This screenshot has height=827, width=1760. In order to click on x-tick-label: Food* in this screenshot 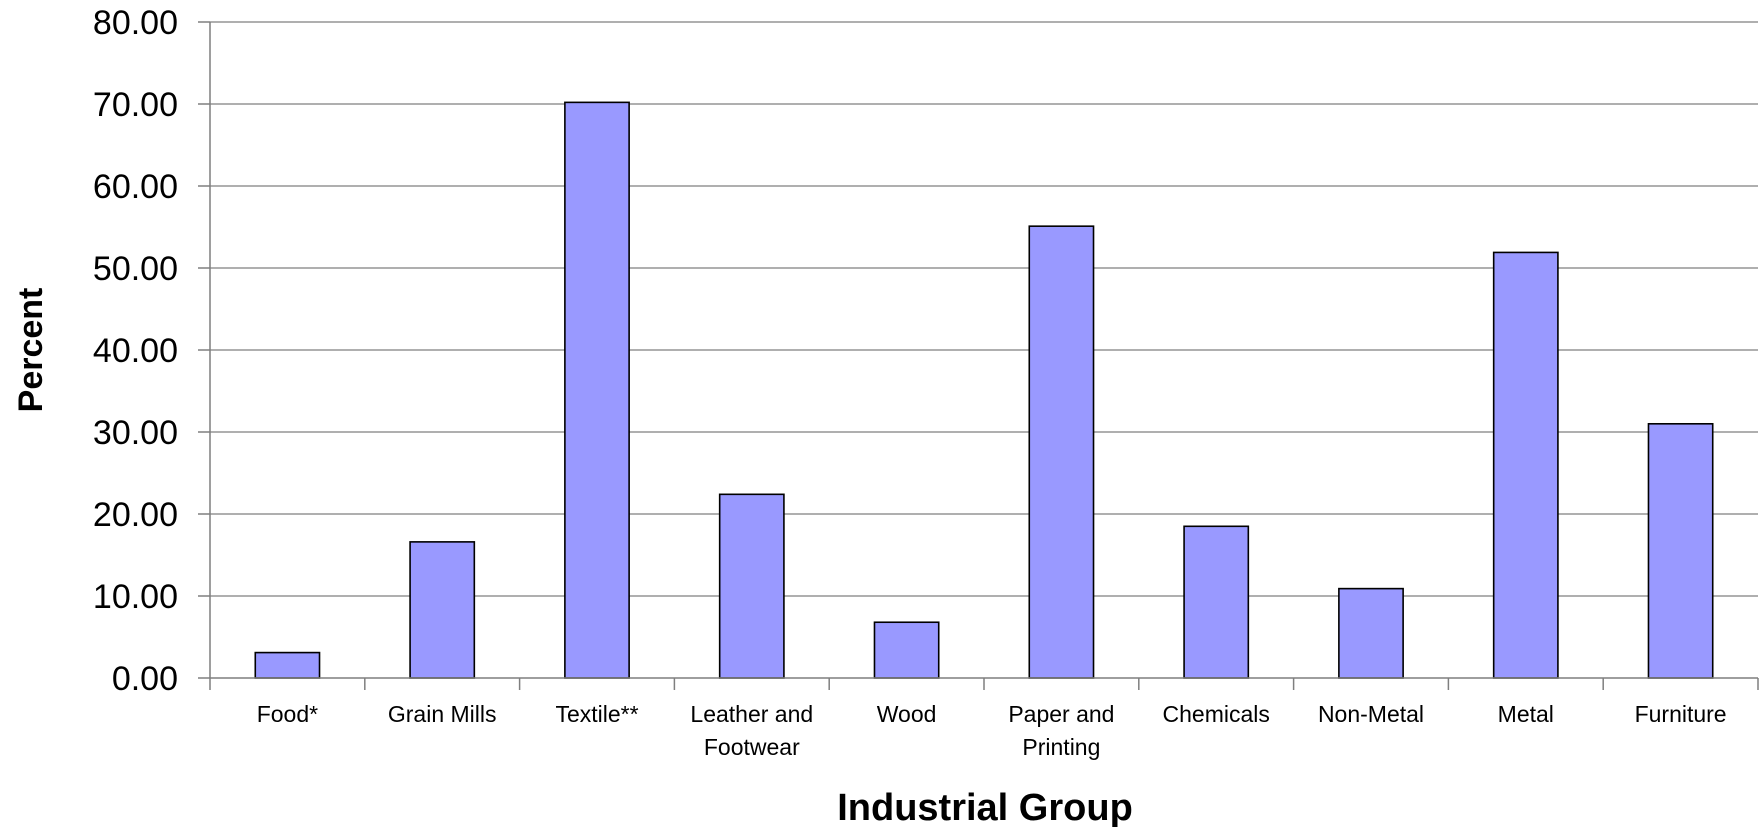, I will do `click(287, 714)`.